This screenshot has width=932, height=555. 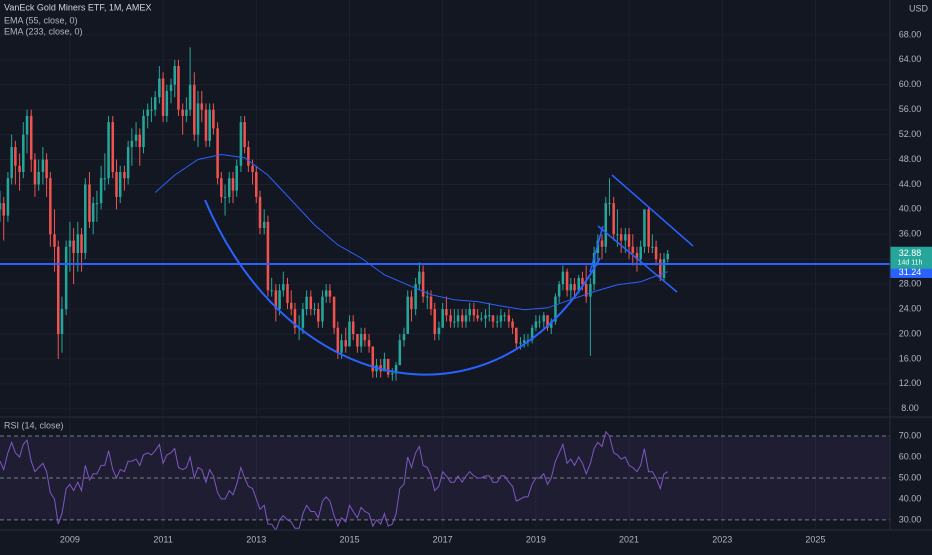 I want to click on rsi-tick-label: 50.00, so click(x=910, y=477).